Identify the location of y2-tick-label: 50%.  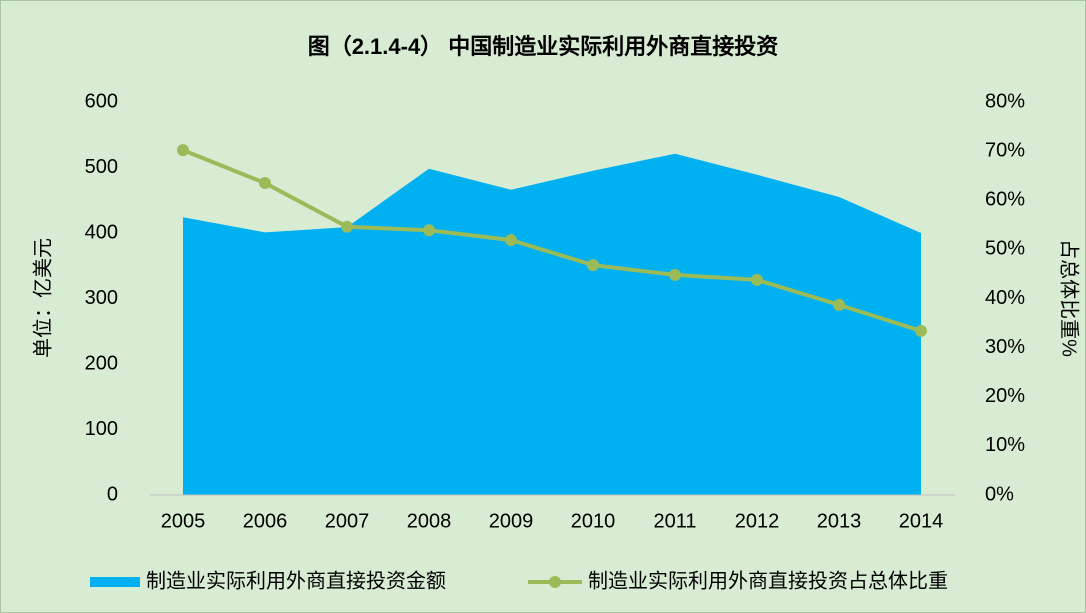
(1005, 249).